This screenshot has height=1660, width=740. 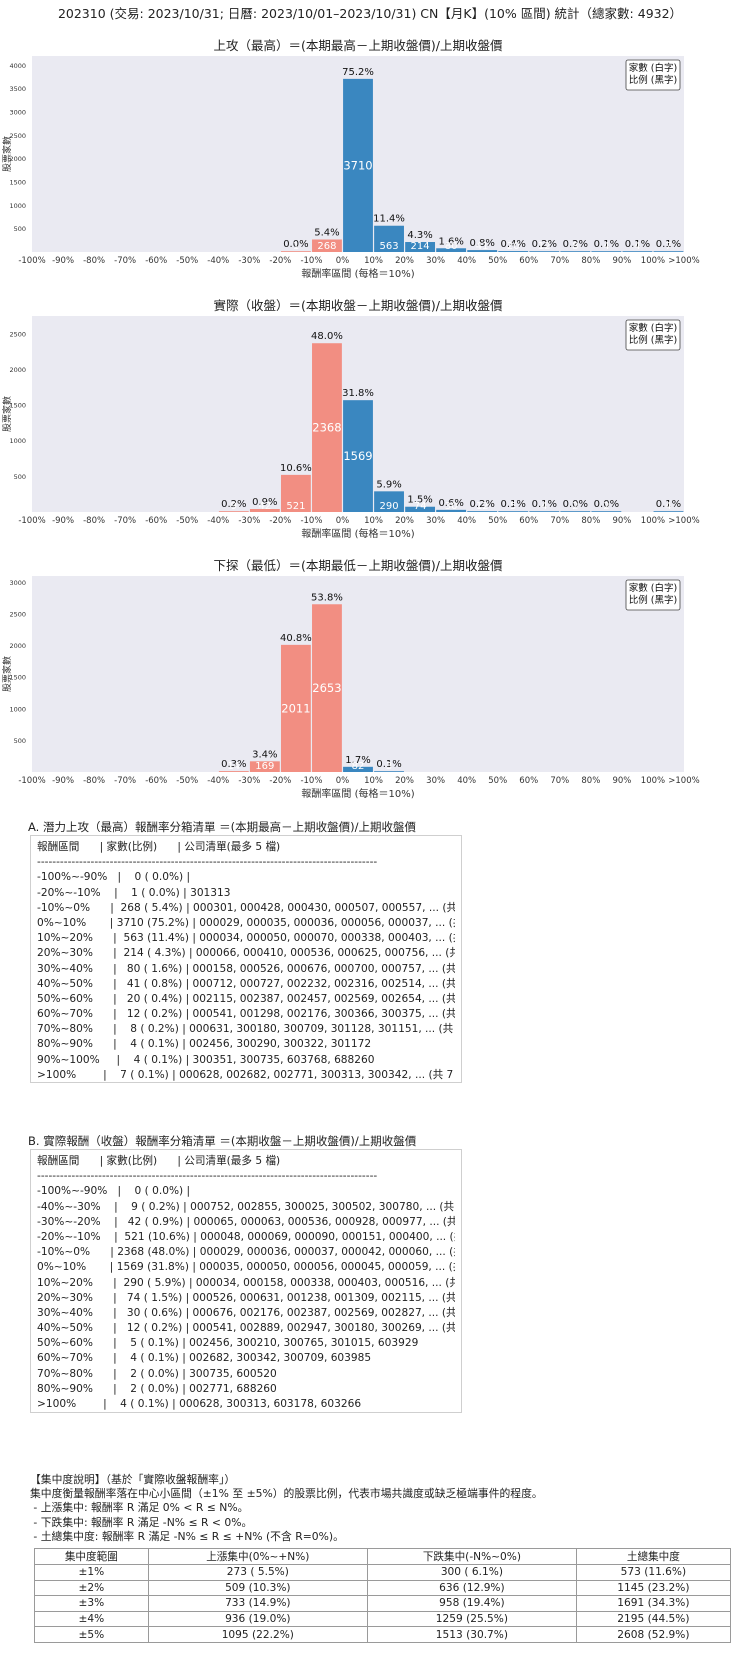 What do you see at coordinates (114, 877) in the screenshot?
I see `section-a-row: -100%~-90% | 0 ( 0.0%) |` at bounding box center [114, 877].